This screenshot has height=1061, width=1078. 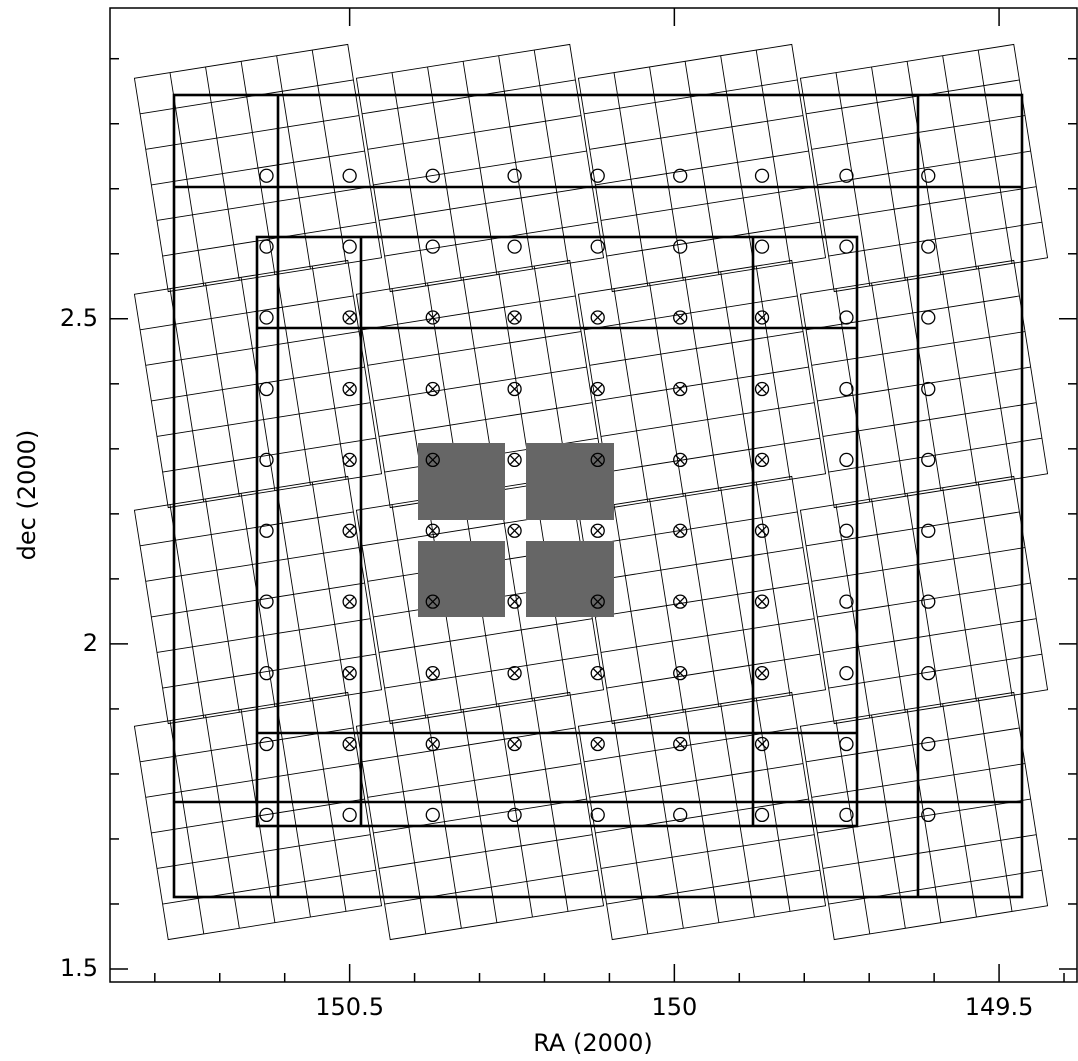 I want to click on y-axis-title: dec (2000), so click(x=27, y=495).